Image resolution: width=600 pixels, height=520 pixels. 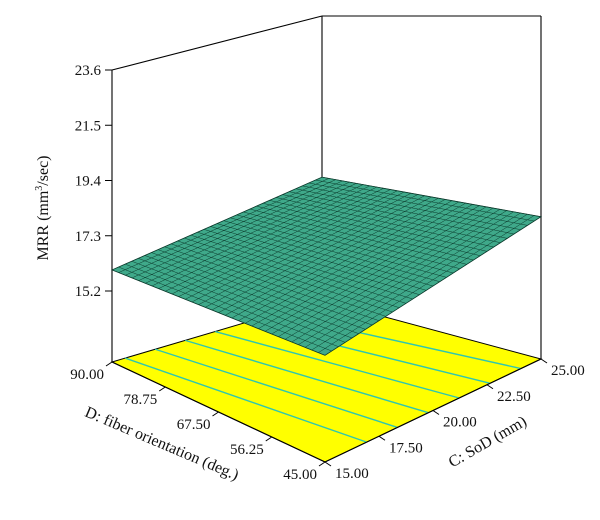 What do you see at coordinates (43, 208) in the screenshot?
I see `z-axis-label: MRR (mm3/sec)` at bounding box center [43, 208].